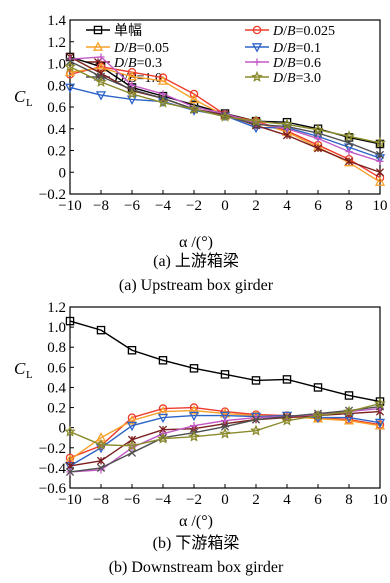  What do you see at coordinates (132, 206) in the screenshot?
I see `panel-a-xtick-label: −6` at bounding box center [132, 206].